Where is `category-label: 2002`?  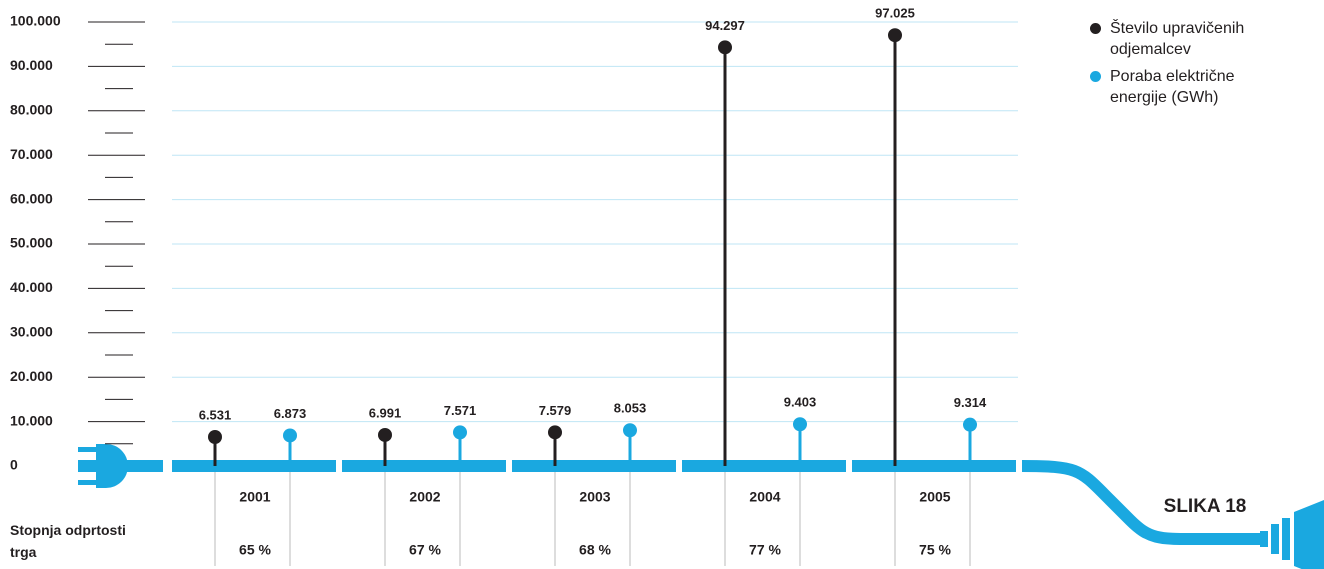 category-label: 2002 is located at coordinates (424, 497).